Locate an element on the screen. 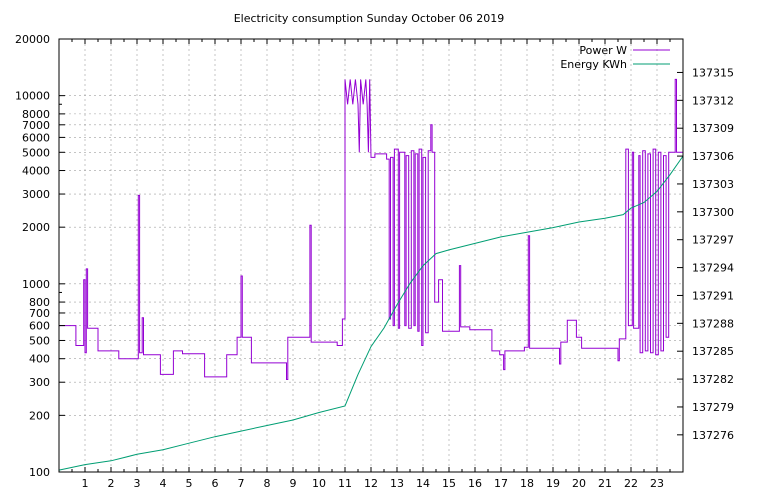  x-tick-label: 16 is located at coordinates (475, 483).